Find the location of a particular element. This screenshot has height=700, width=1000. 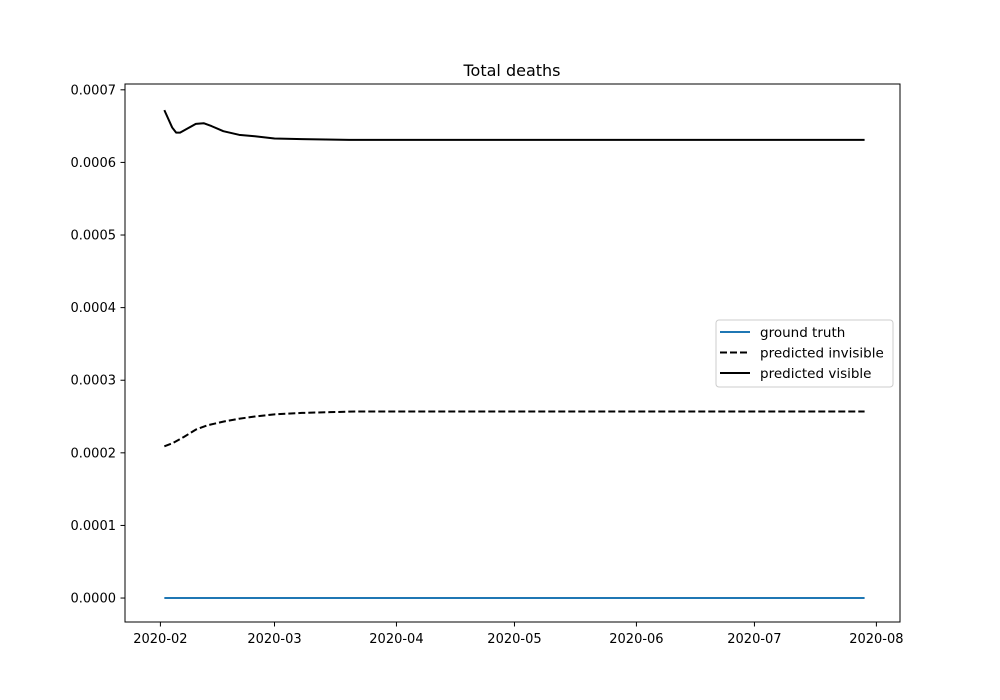

y-tick-label: 0.0003 is located at coordinates (94, 381).